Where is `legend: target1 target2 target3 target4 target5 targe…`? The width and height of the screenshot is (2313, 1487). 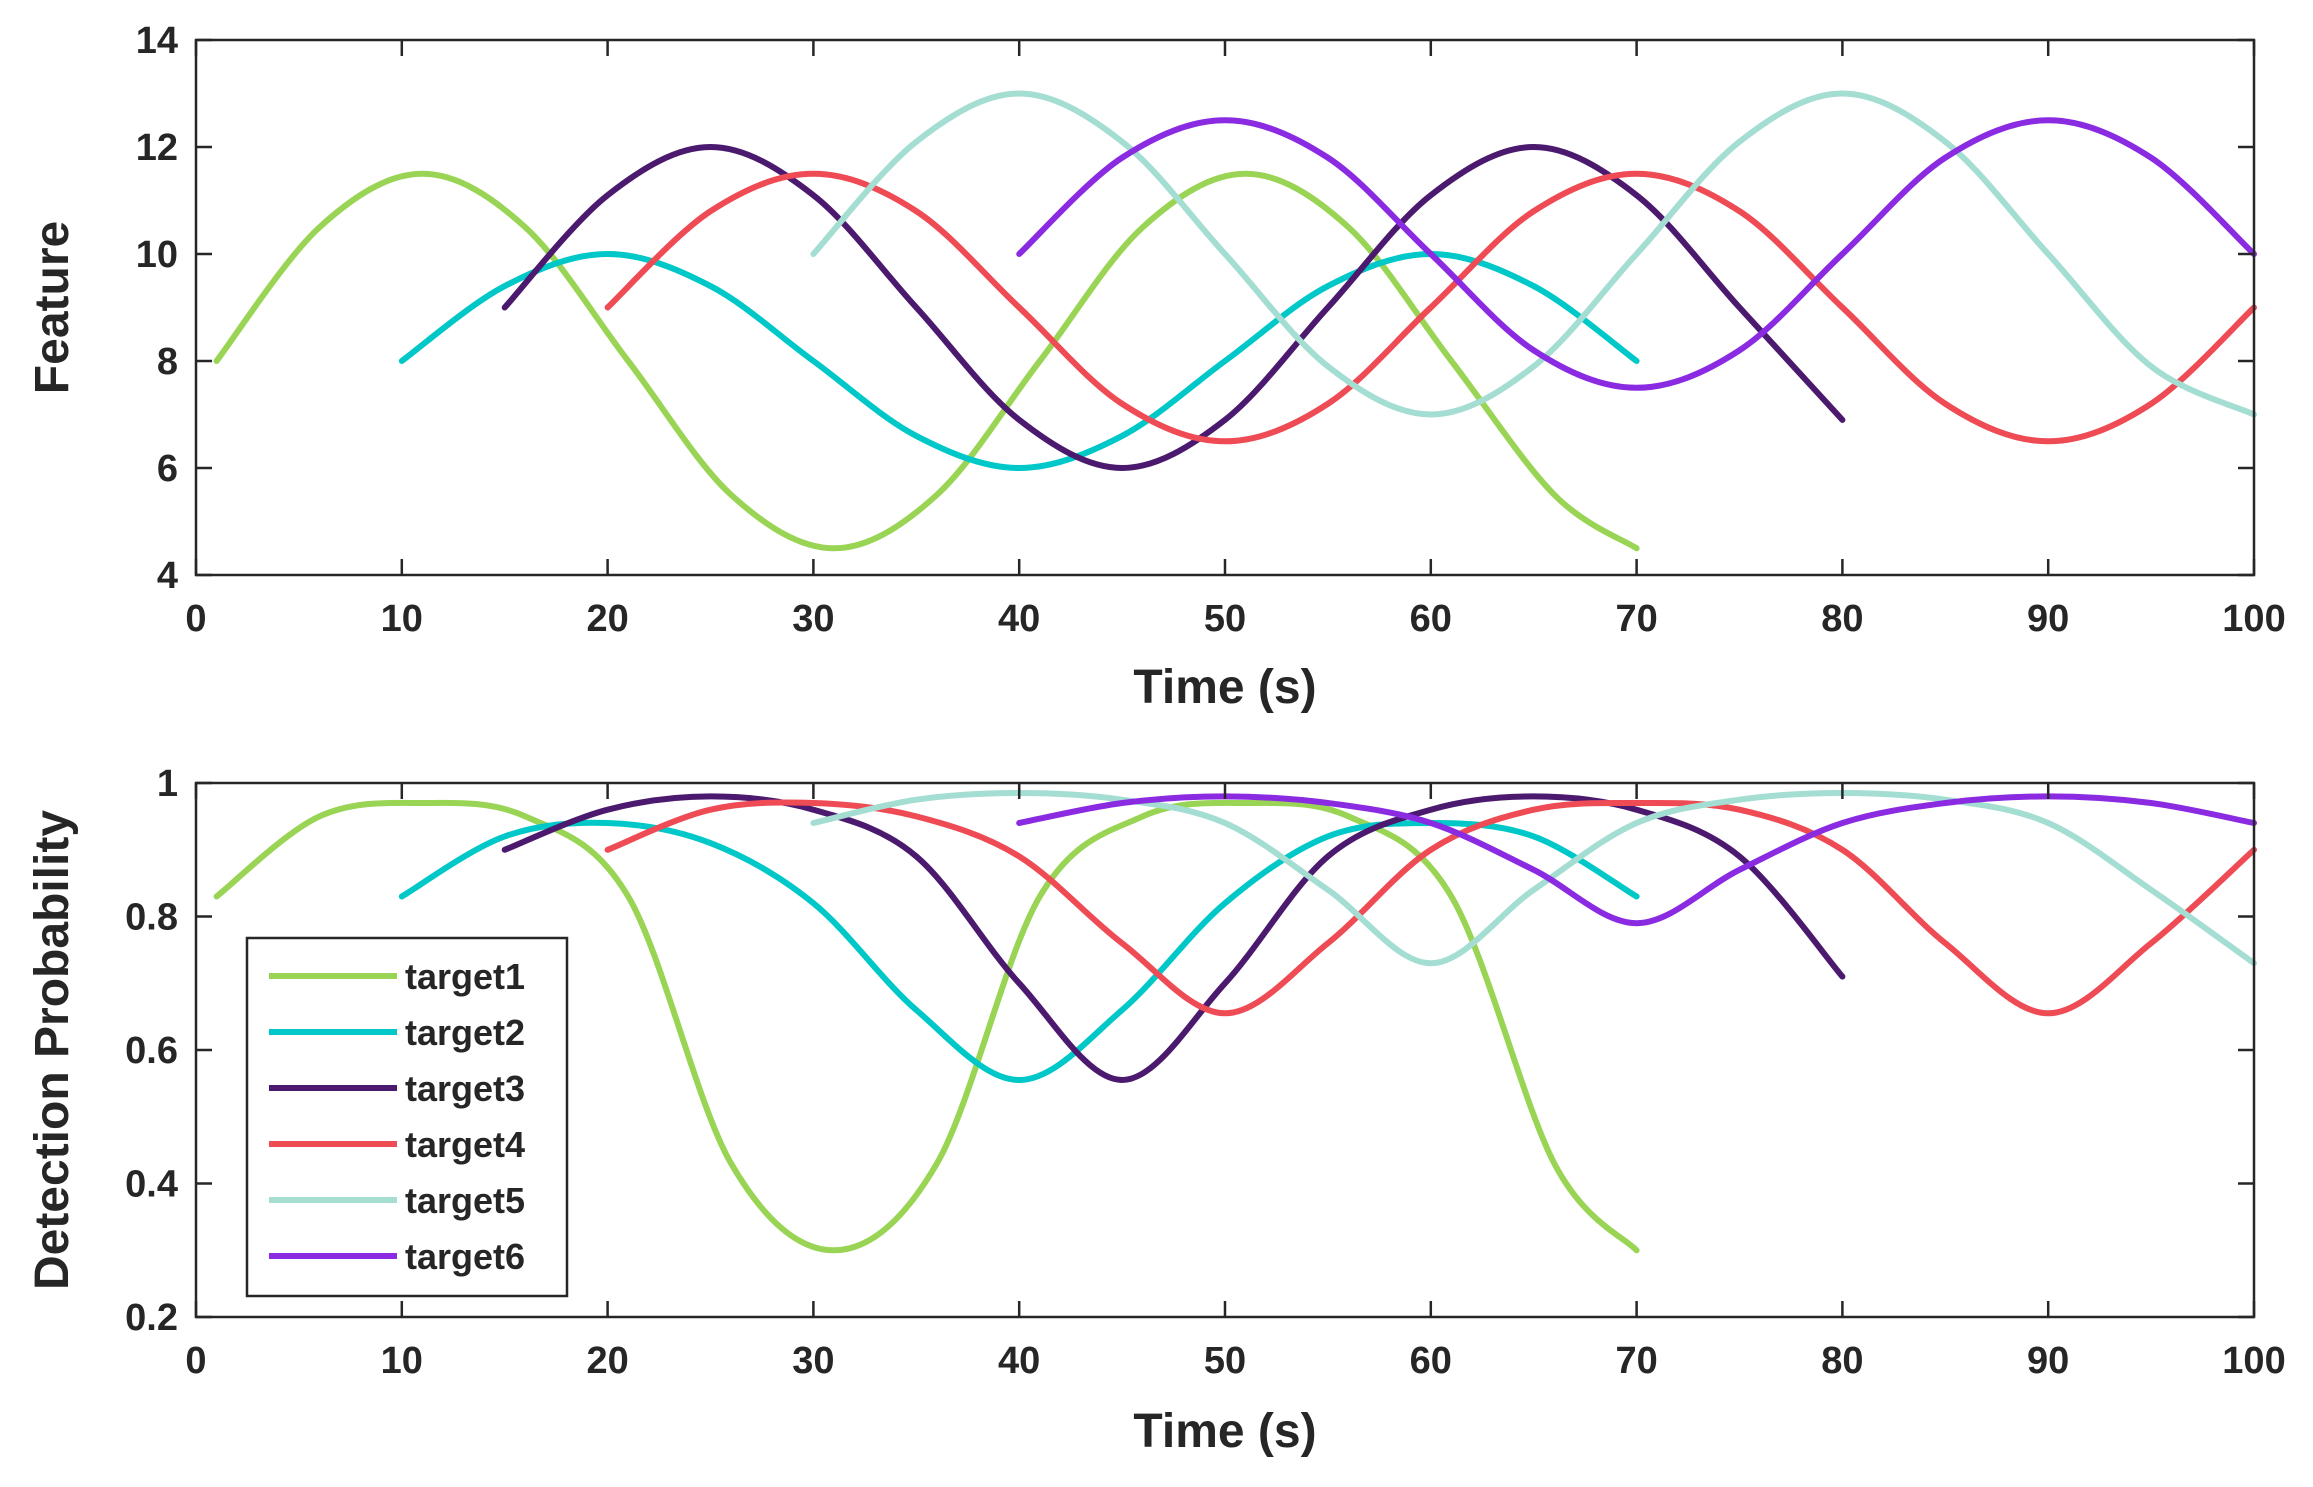 legend: target1 target2 target3 target4 target5 targe… is located at coordinates (407, 1117).